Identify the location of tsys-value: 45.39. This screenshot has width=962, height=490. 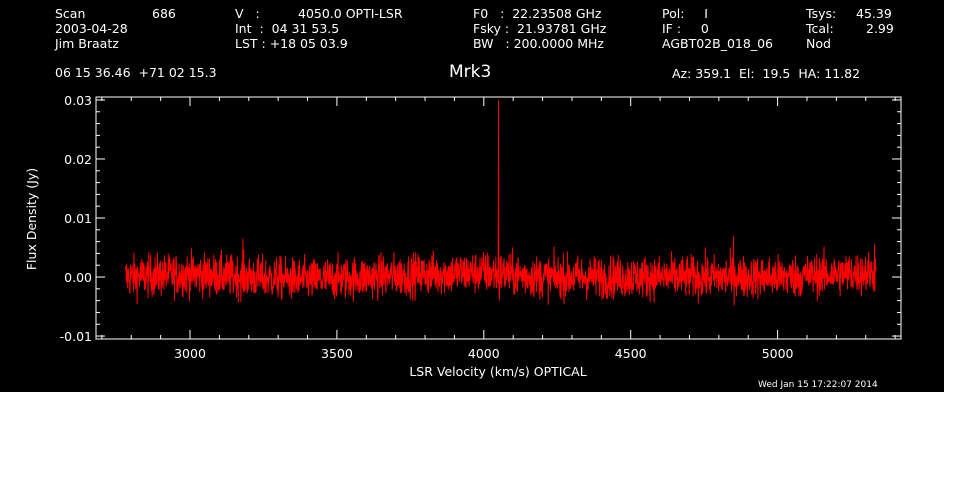
(874, 13).